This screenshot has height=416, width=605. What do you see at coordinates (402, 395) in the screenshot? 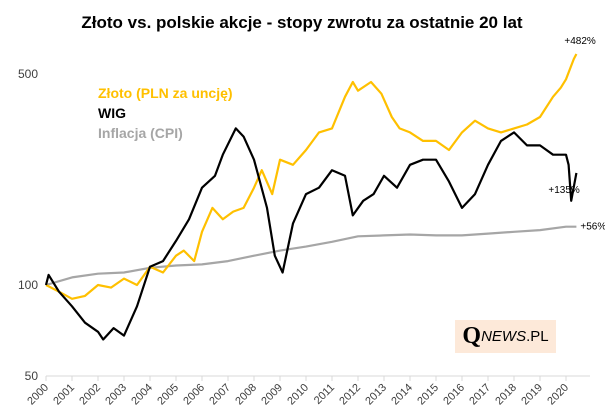
I see `x-tick-label: 2014` at bounding box center [402, 395].